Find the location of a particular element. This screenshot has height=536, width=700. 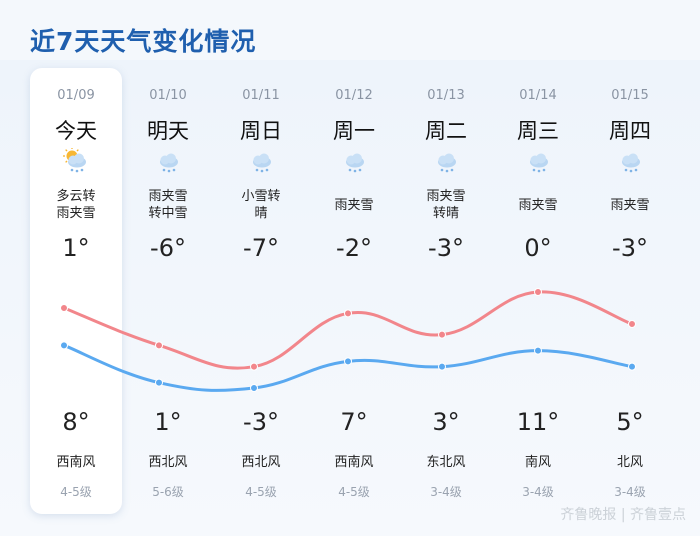

day-date: 01/12 is located at coordinates (354, 95).